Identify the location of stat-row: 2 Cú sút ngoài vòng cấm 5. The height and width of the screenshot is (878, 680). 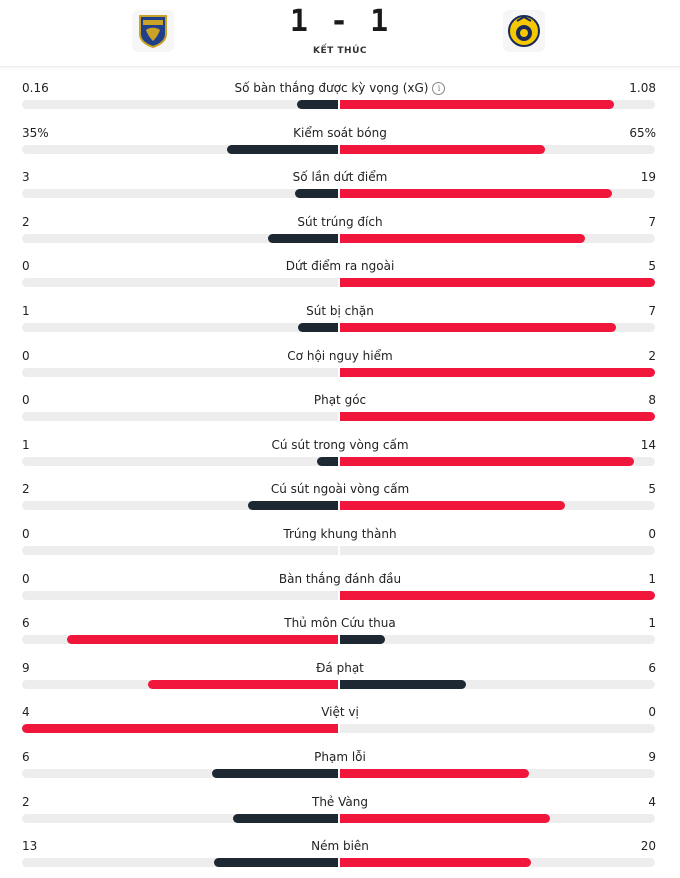
(340, 496).